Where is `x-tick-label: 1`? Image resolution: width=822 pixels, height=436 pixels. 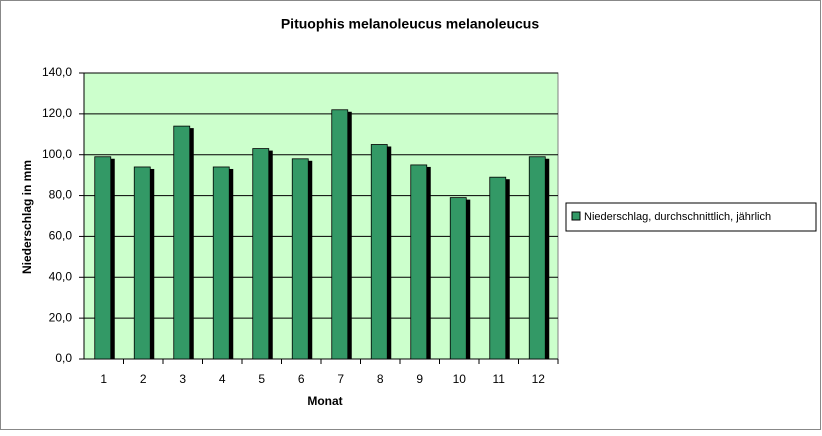 x-tick-label: 1 is located at coordinates (103, 379).